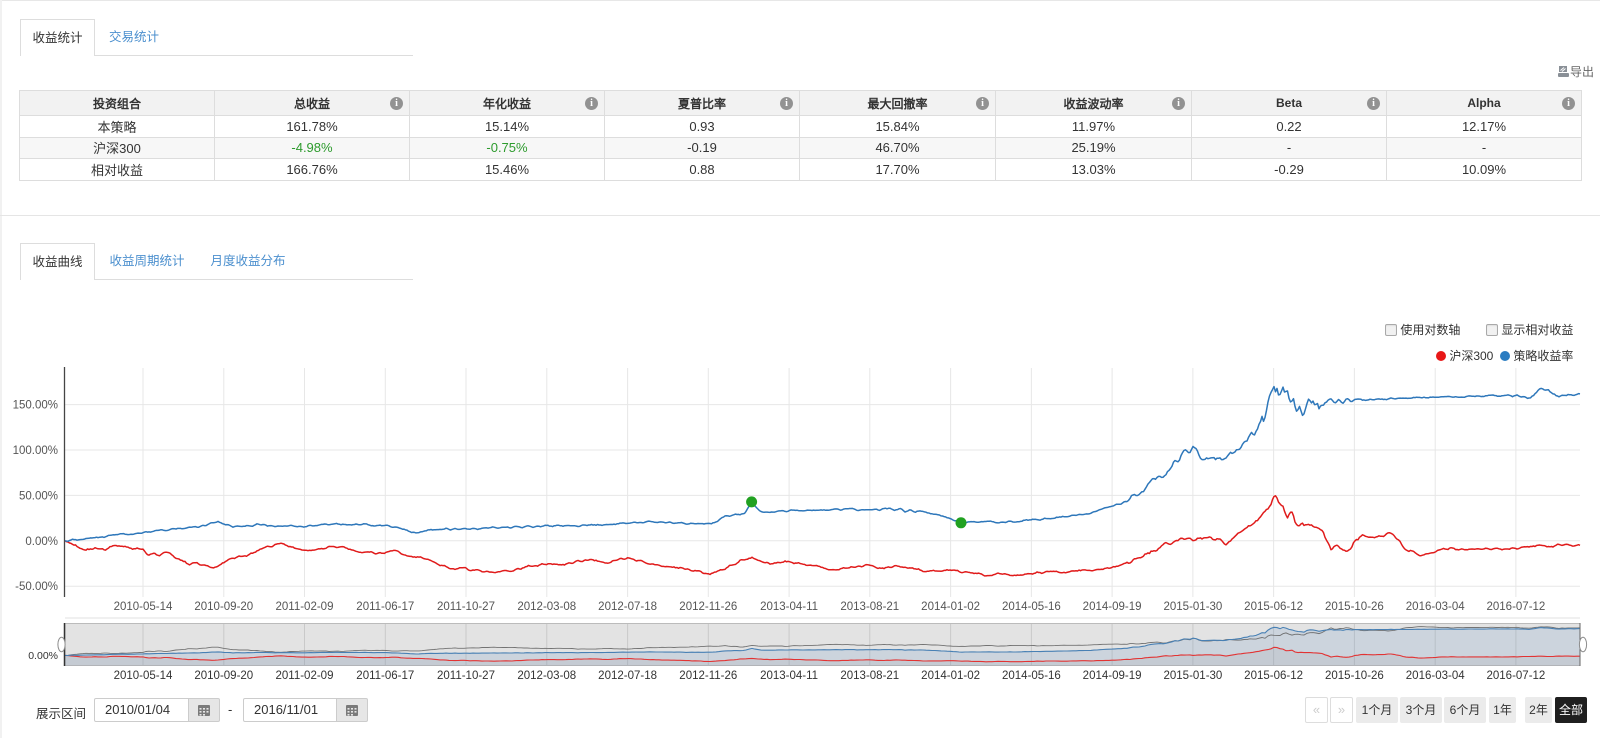 The height and width of the screenshot is (738, 1600). Describe the element at coordinates (38, 496) in the screenshot. I see `svg-text: 50.00%` at that location.